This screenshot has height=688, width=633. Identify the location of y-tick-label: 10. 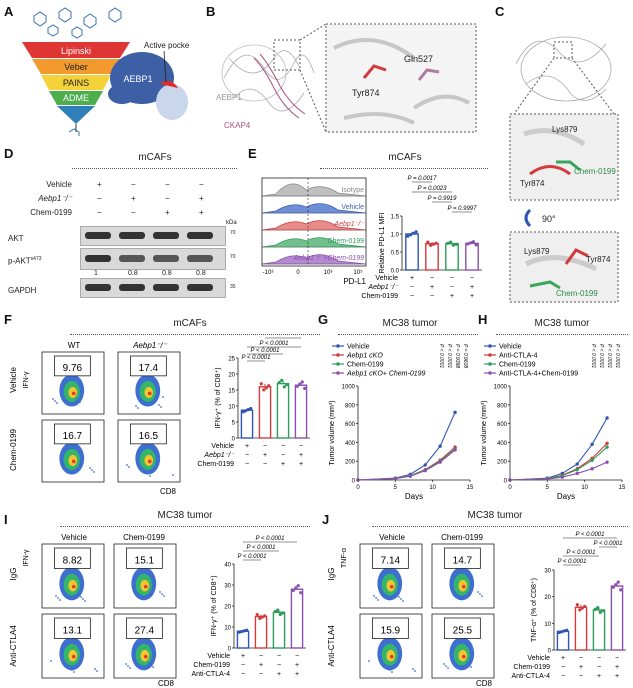
(547, 625).